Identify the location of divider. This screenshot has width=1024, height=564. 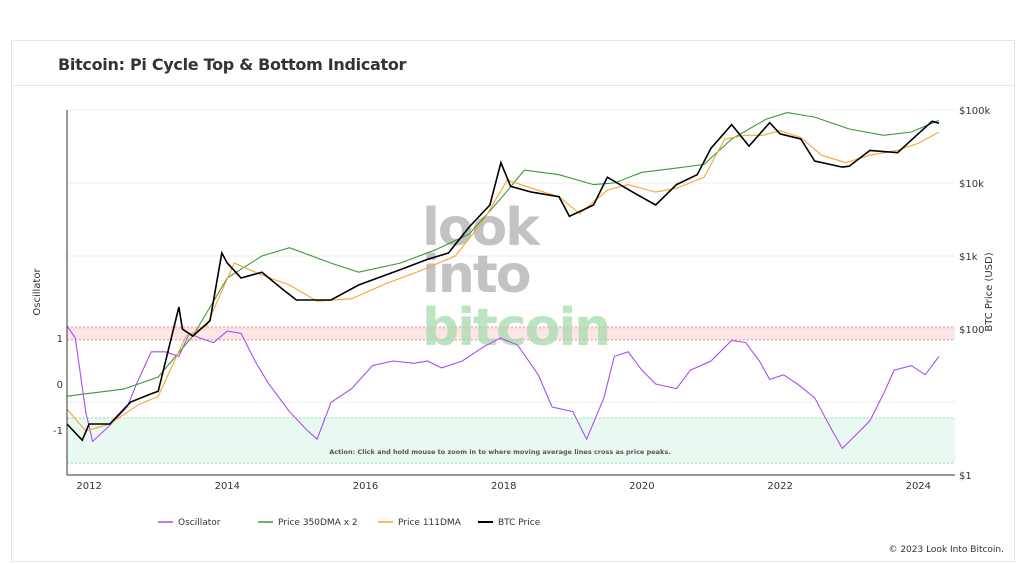
(513, 85).